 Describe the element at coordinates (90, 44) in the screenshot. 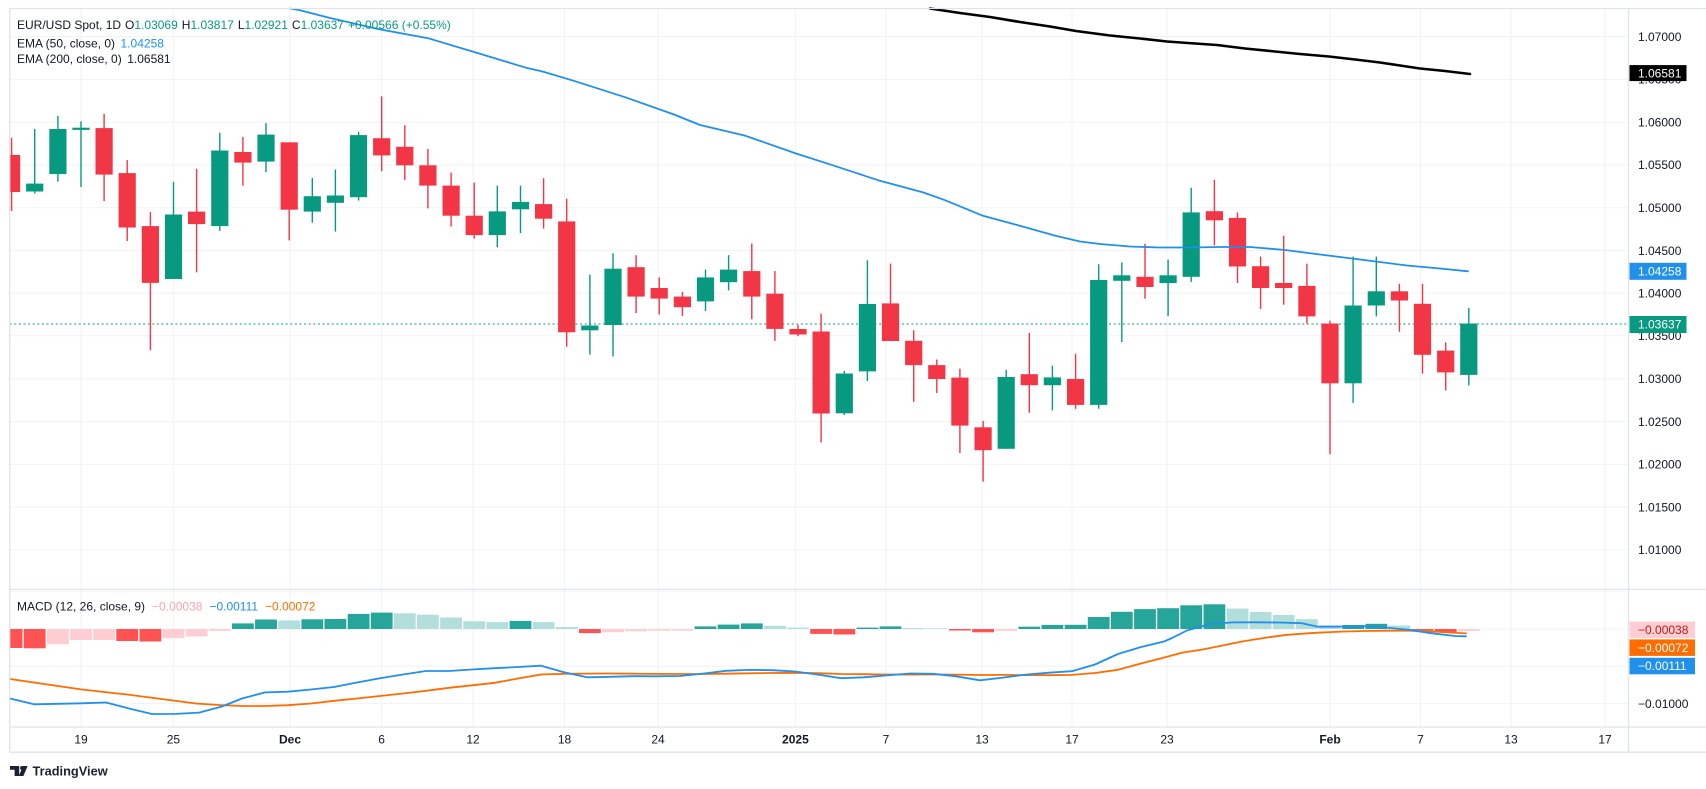

I see `svg-text:EMA (50, close, 0)1.04258: EMA (50, close, 0) 1.04258` at that location.